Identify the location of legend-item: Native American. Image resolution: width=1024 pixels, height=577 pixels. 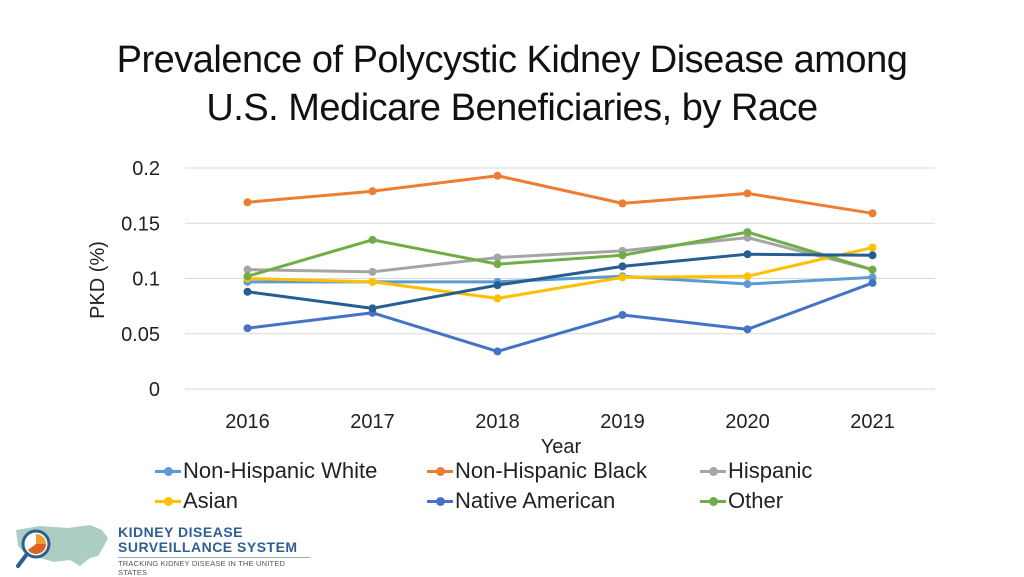
(521, 501).